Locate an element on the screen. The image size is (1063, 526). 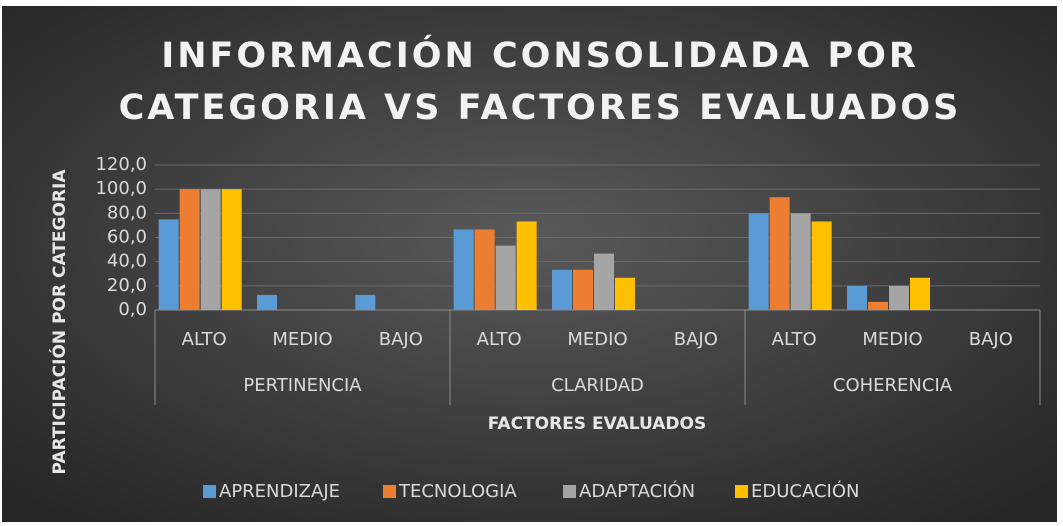
y-tick-label: 60,0 is located at coordinates (127, 237).